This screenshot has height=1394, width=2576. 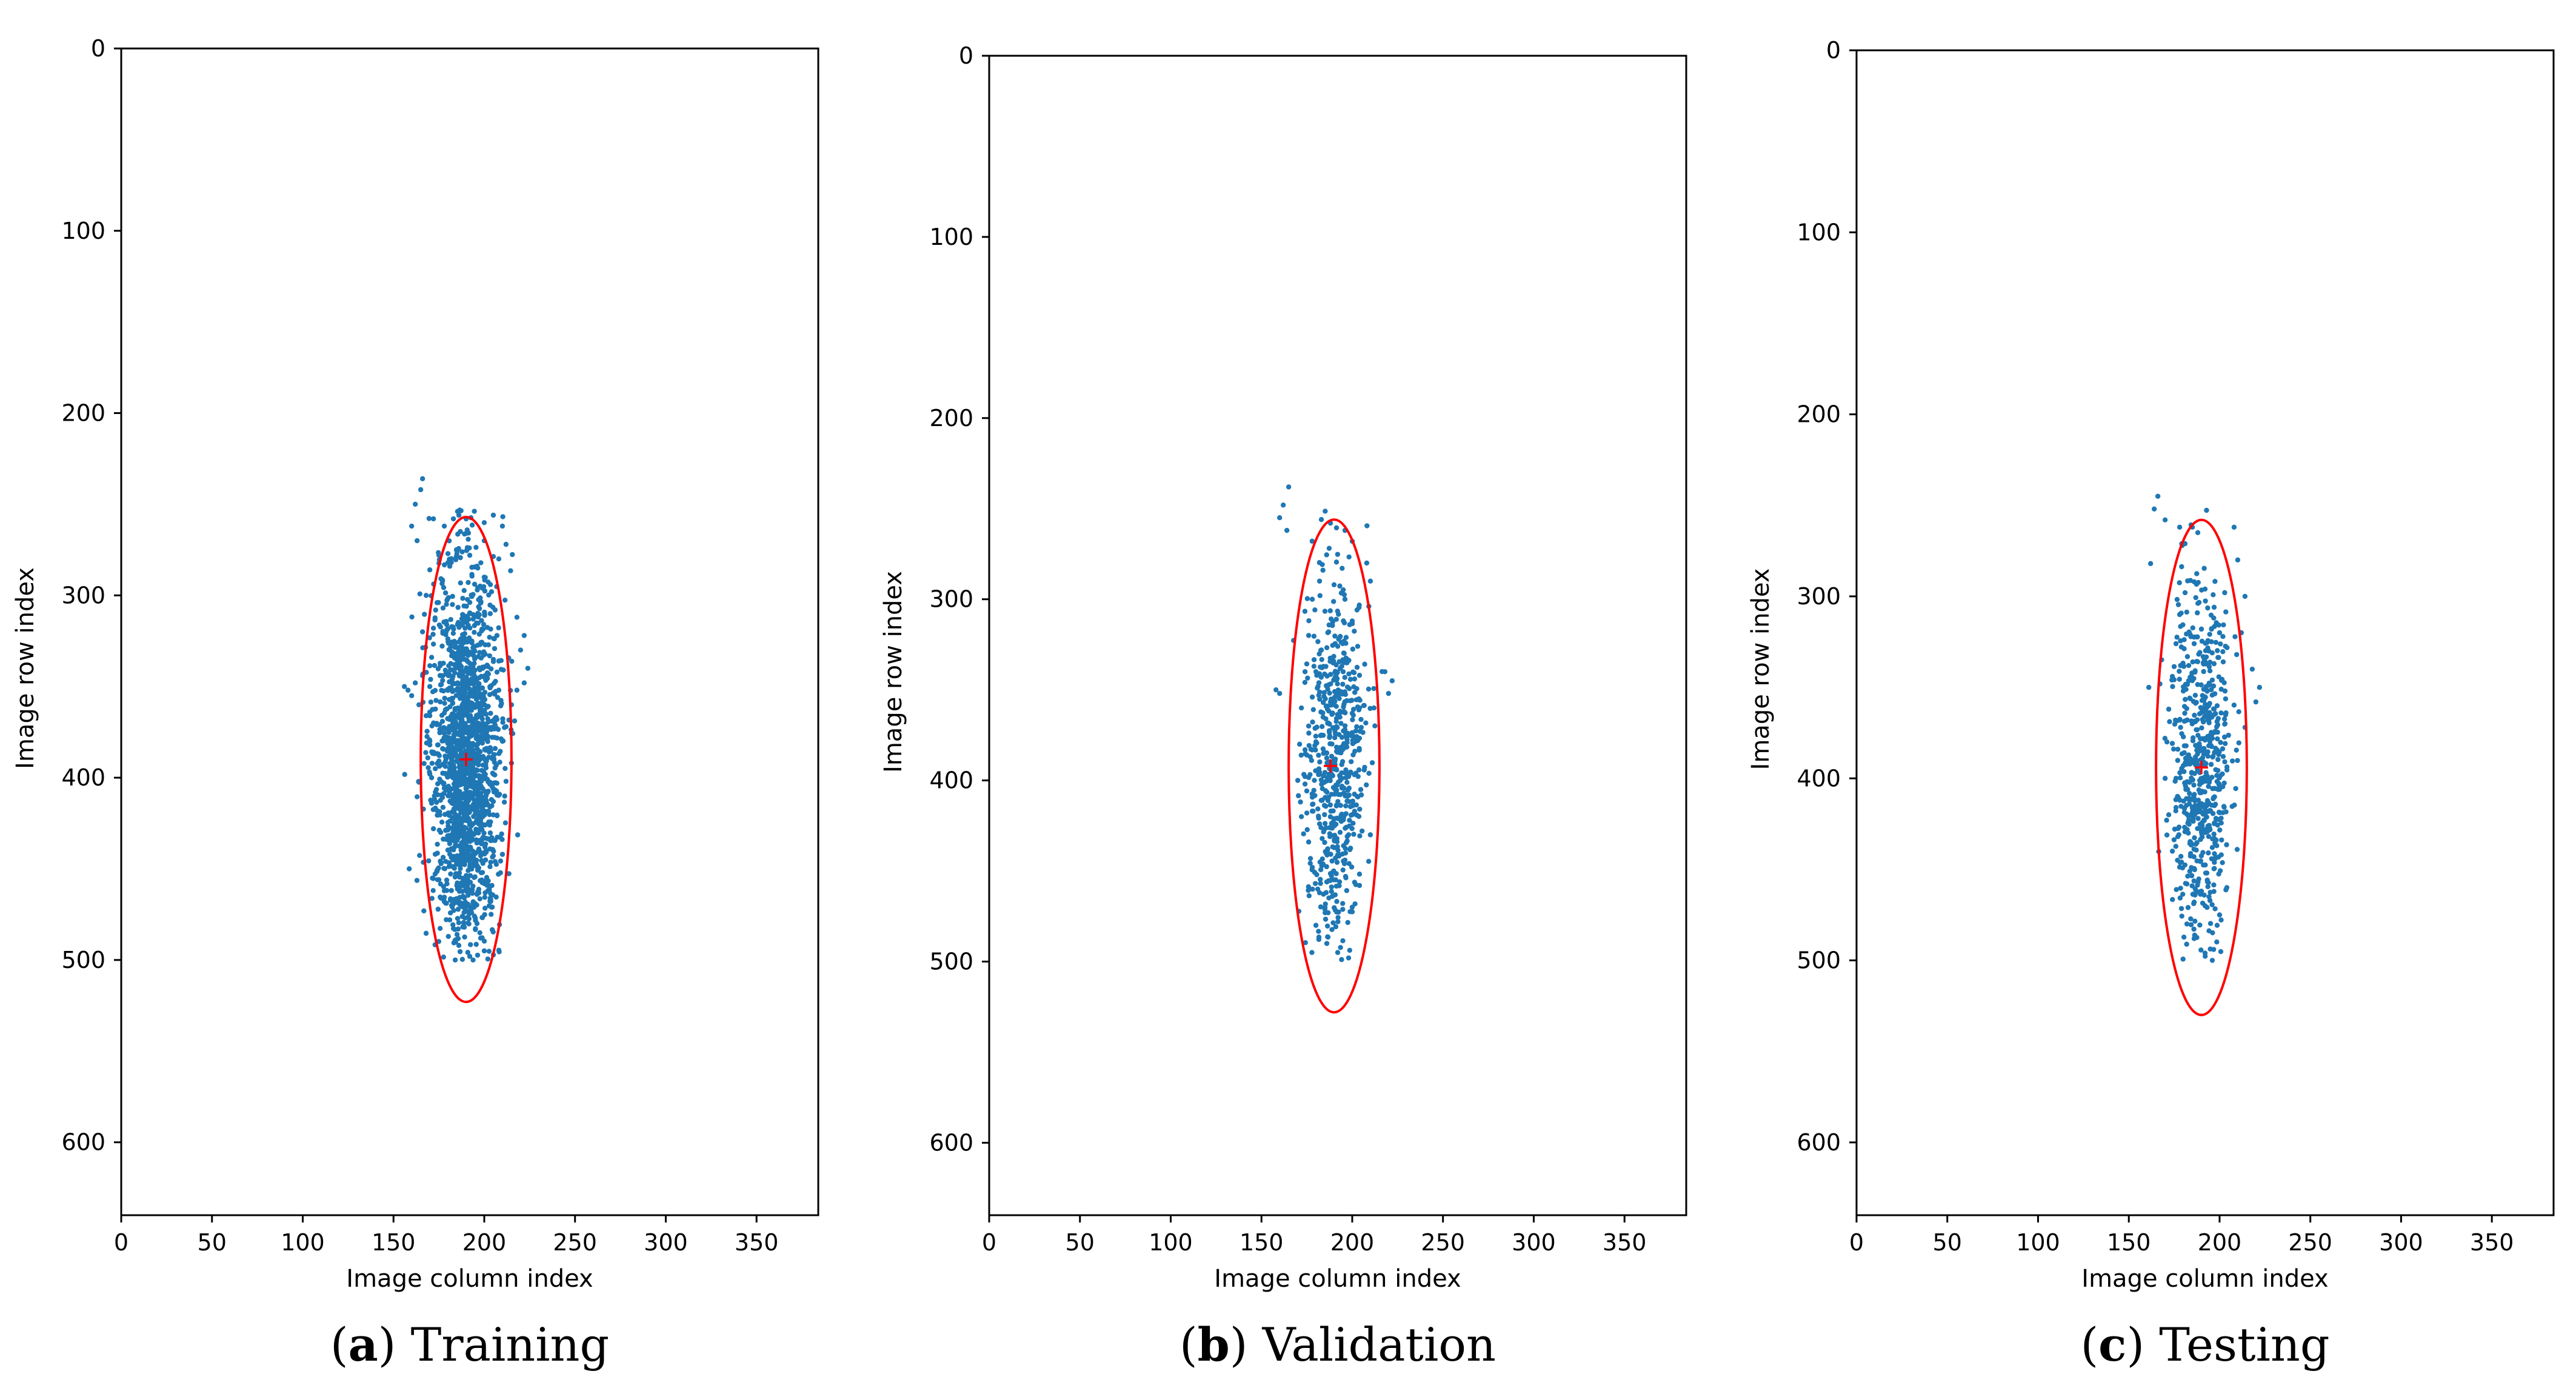 What do you see at coordinates (339, 1345) in the screenshot?
I see `caption-paren: (` at bounding box center [339, 1345].